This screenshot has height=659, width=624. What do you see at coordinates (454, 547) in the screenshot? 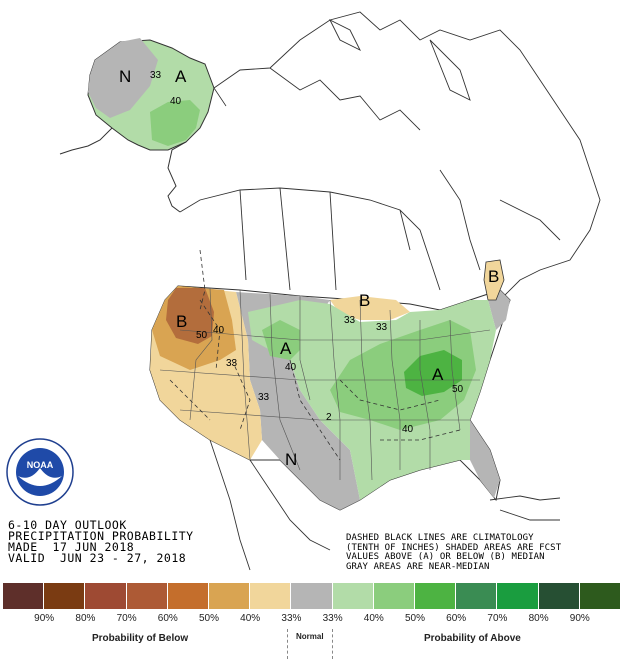
I see `note-line-2: (TENTH OF INCHES) SHADED AREAS ARE FCST` at bounding box center [454, 547].